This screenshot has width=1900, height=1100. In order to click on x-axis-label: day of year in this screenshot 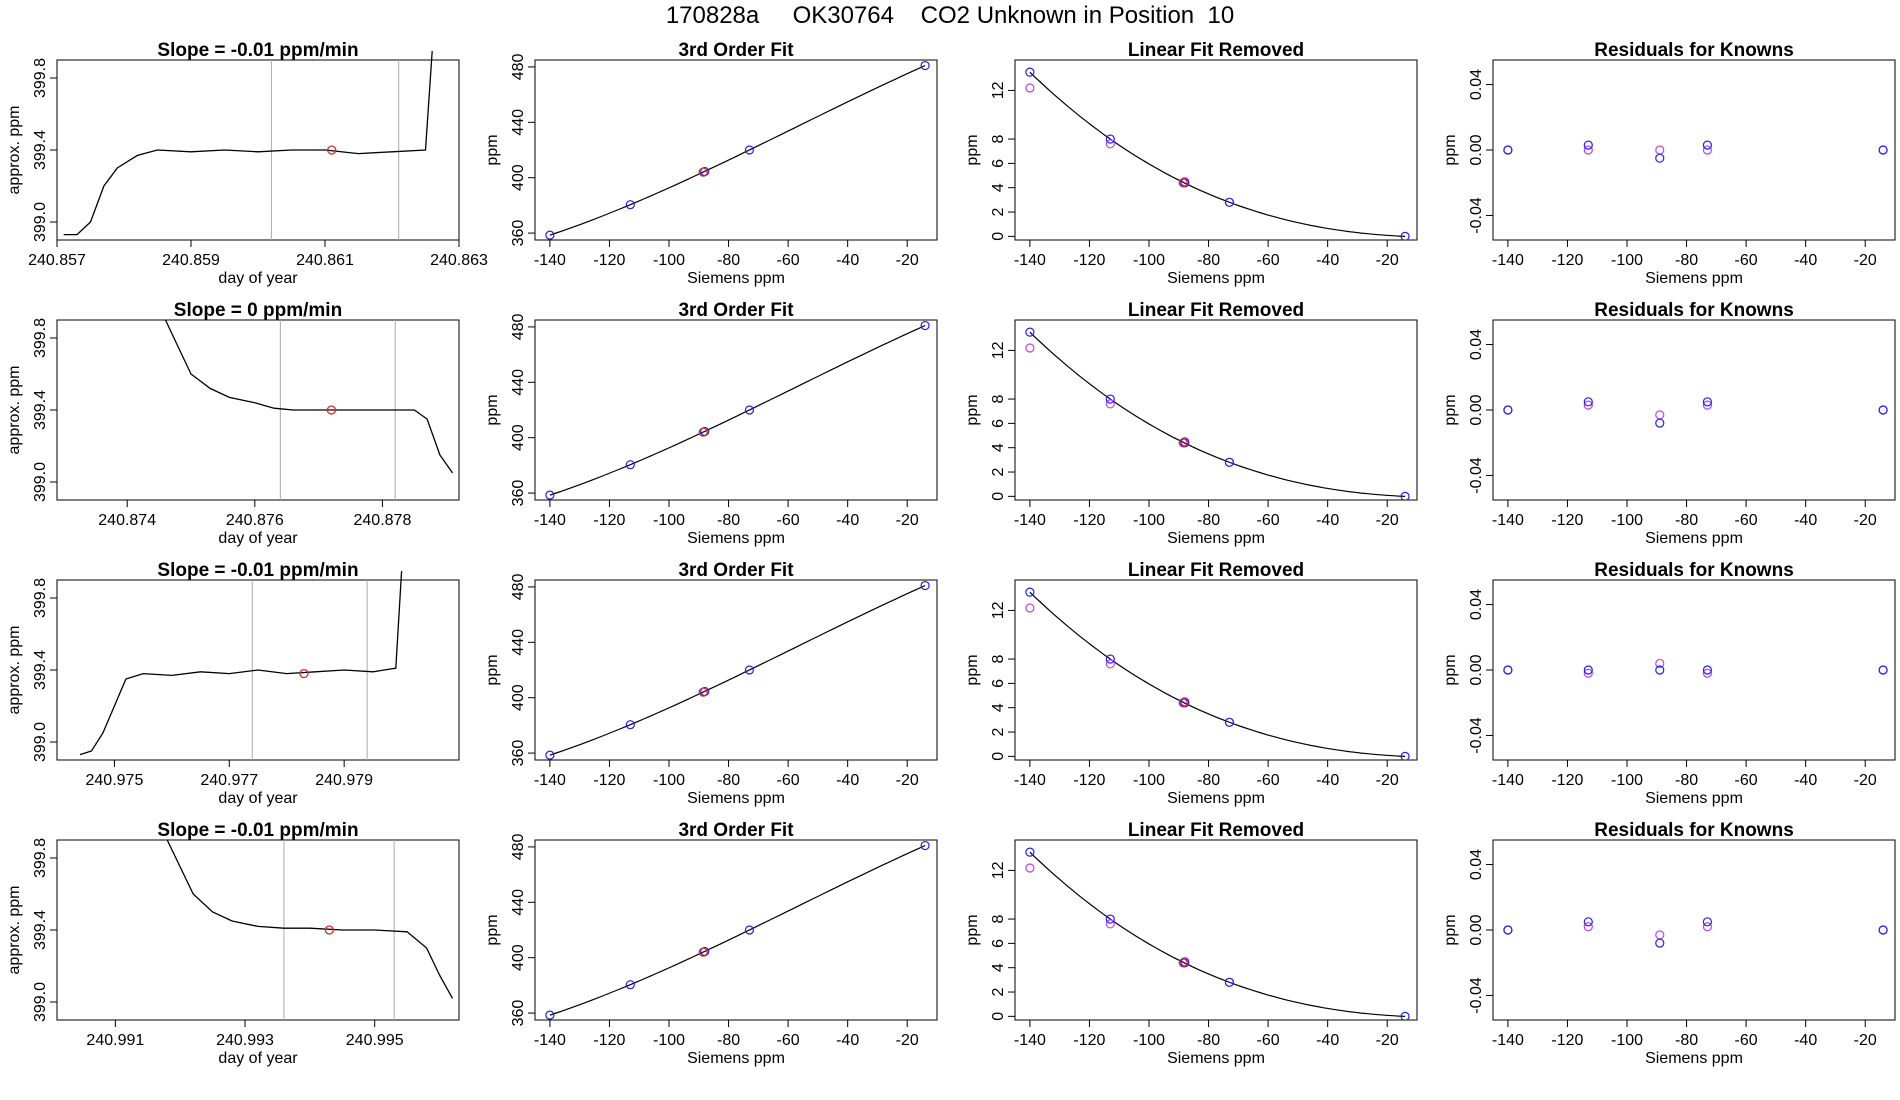, I will do `click(258, 538)`.